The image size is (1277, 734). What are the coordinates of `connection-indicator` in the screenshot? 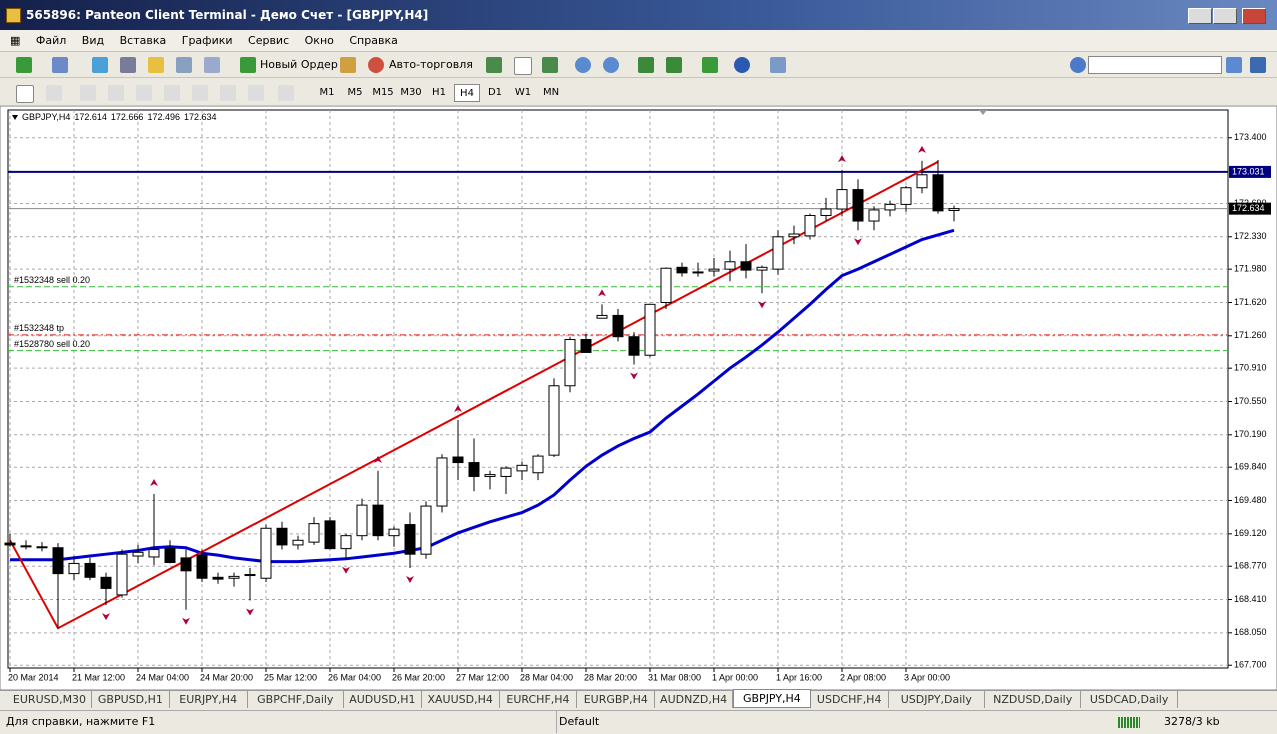 It's located at (1129, 722).